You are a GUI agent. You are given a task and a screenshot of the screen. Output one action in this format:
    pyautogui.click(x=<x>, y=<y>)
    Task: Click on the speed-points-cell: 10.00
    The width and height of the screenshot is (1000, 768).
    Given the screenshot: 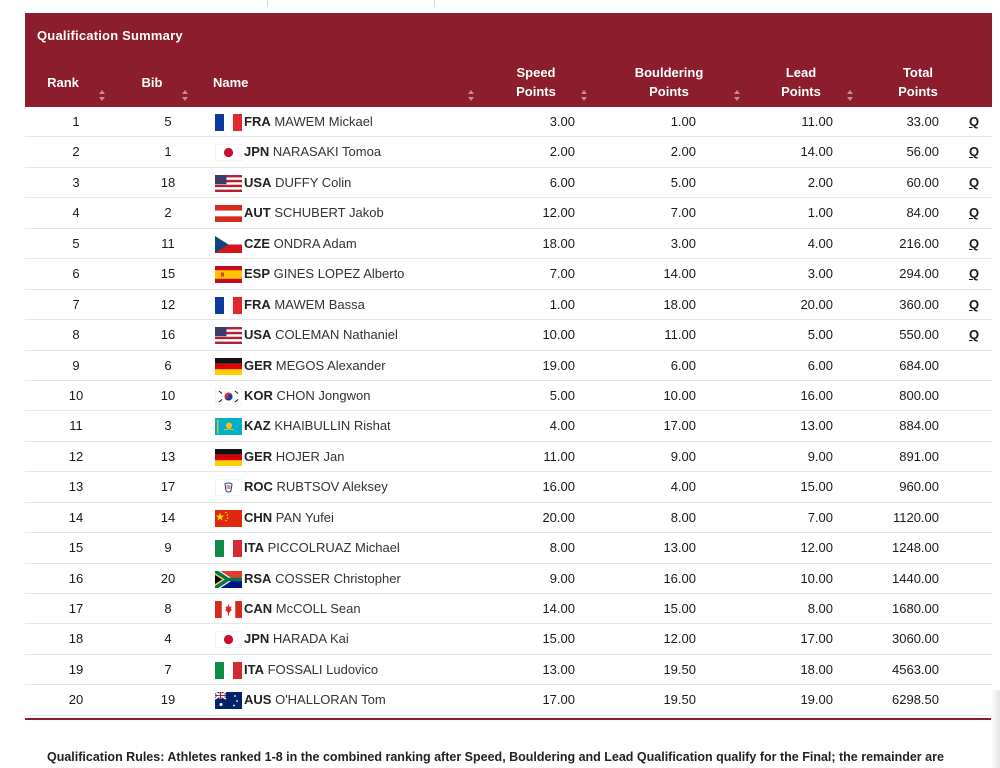 What is the action you would take?
    pyautogui.click(x=558, y=335)
    